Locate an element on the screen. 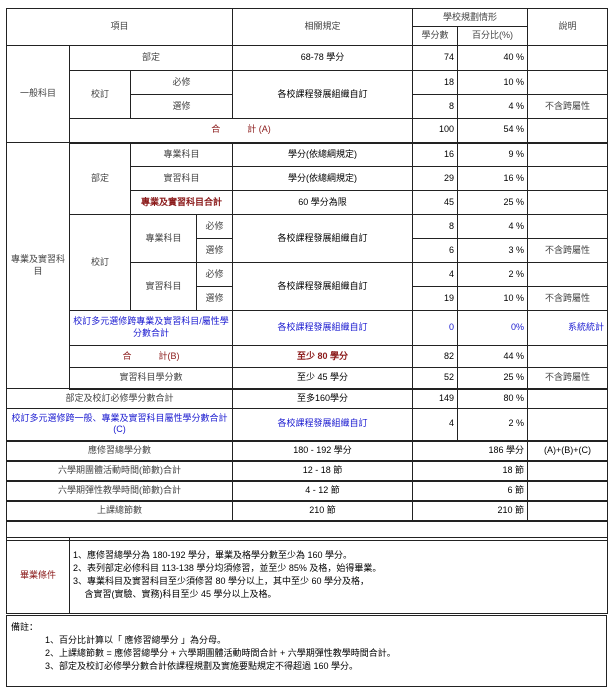  pro-school-label: 校訂 is located at coordinates (100, 262).